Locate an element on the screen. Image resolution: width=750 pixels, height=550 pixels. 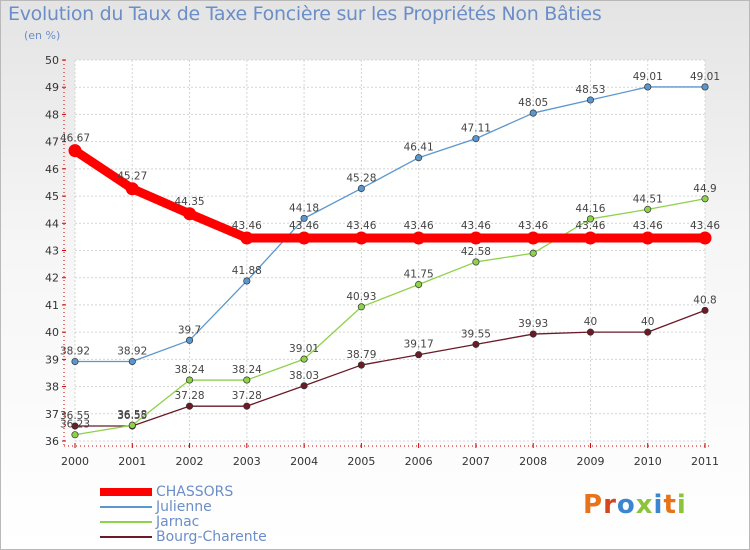
y-tick-label: 49 is located at coordinates (52, 87).